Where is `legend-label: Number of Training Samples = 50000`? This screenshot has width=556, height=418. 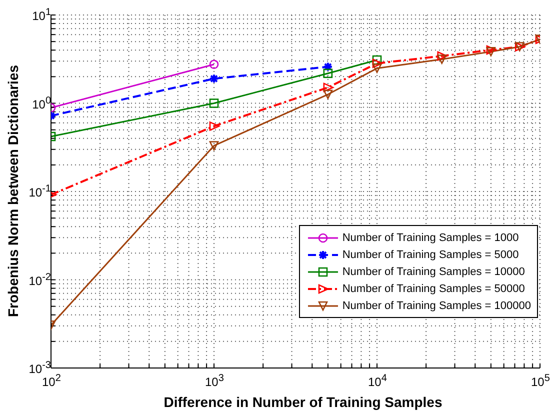 legend-label: Number of Training Samples = 50000 is located at coordinates (433, 288).